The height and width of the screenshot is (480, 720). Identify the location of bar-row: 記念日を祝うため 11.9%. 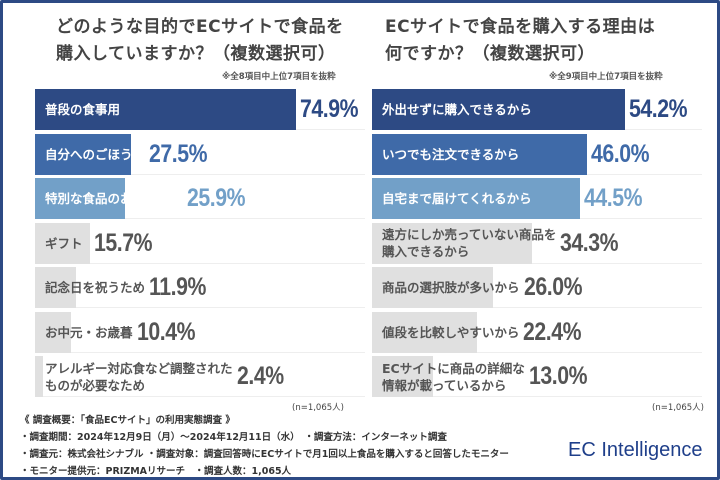
(200, 287).